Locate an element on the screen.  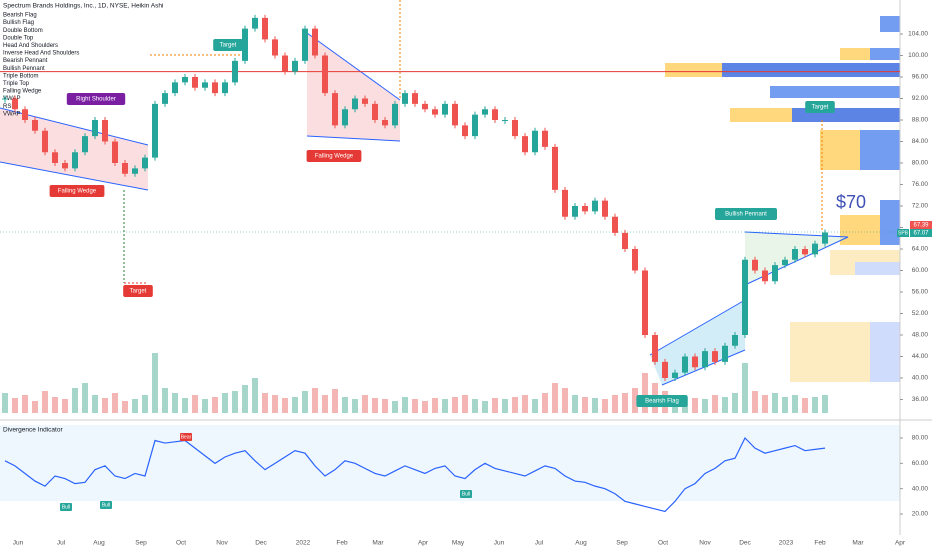
signal-label: Bear is located at coordinates (186, 437).